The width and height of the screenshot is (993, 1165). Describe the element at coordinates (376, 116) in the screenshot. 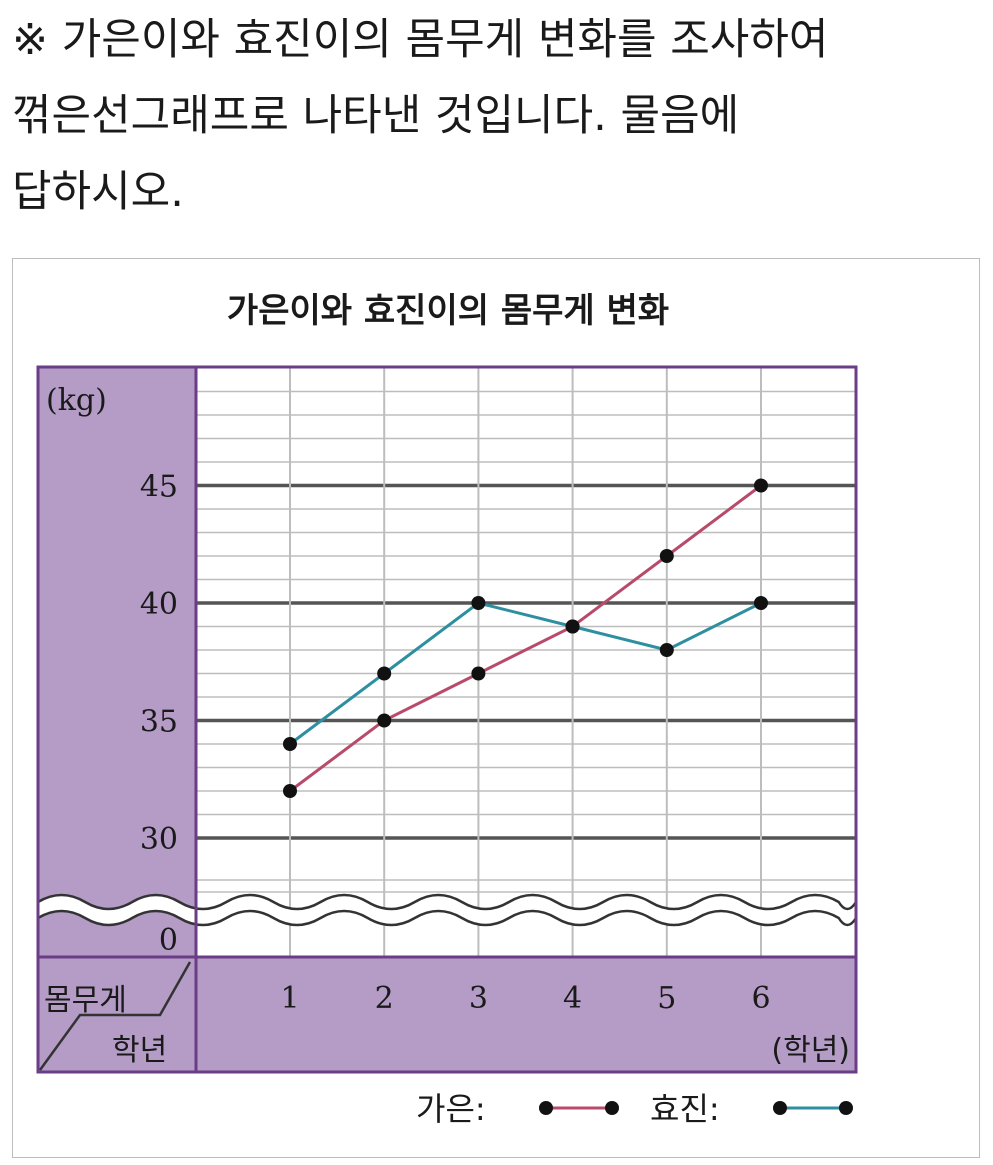

I see `question-line-2: 꺾은선그래프로 나타낸 것입니다. 물음에` at that location.